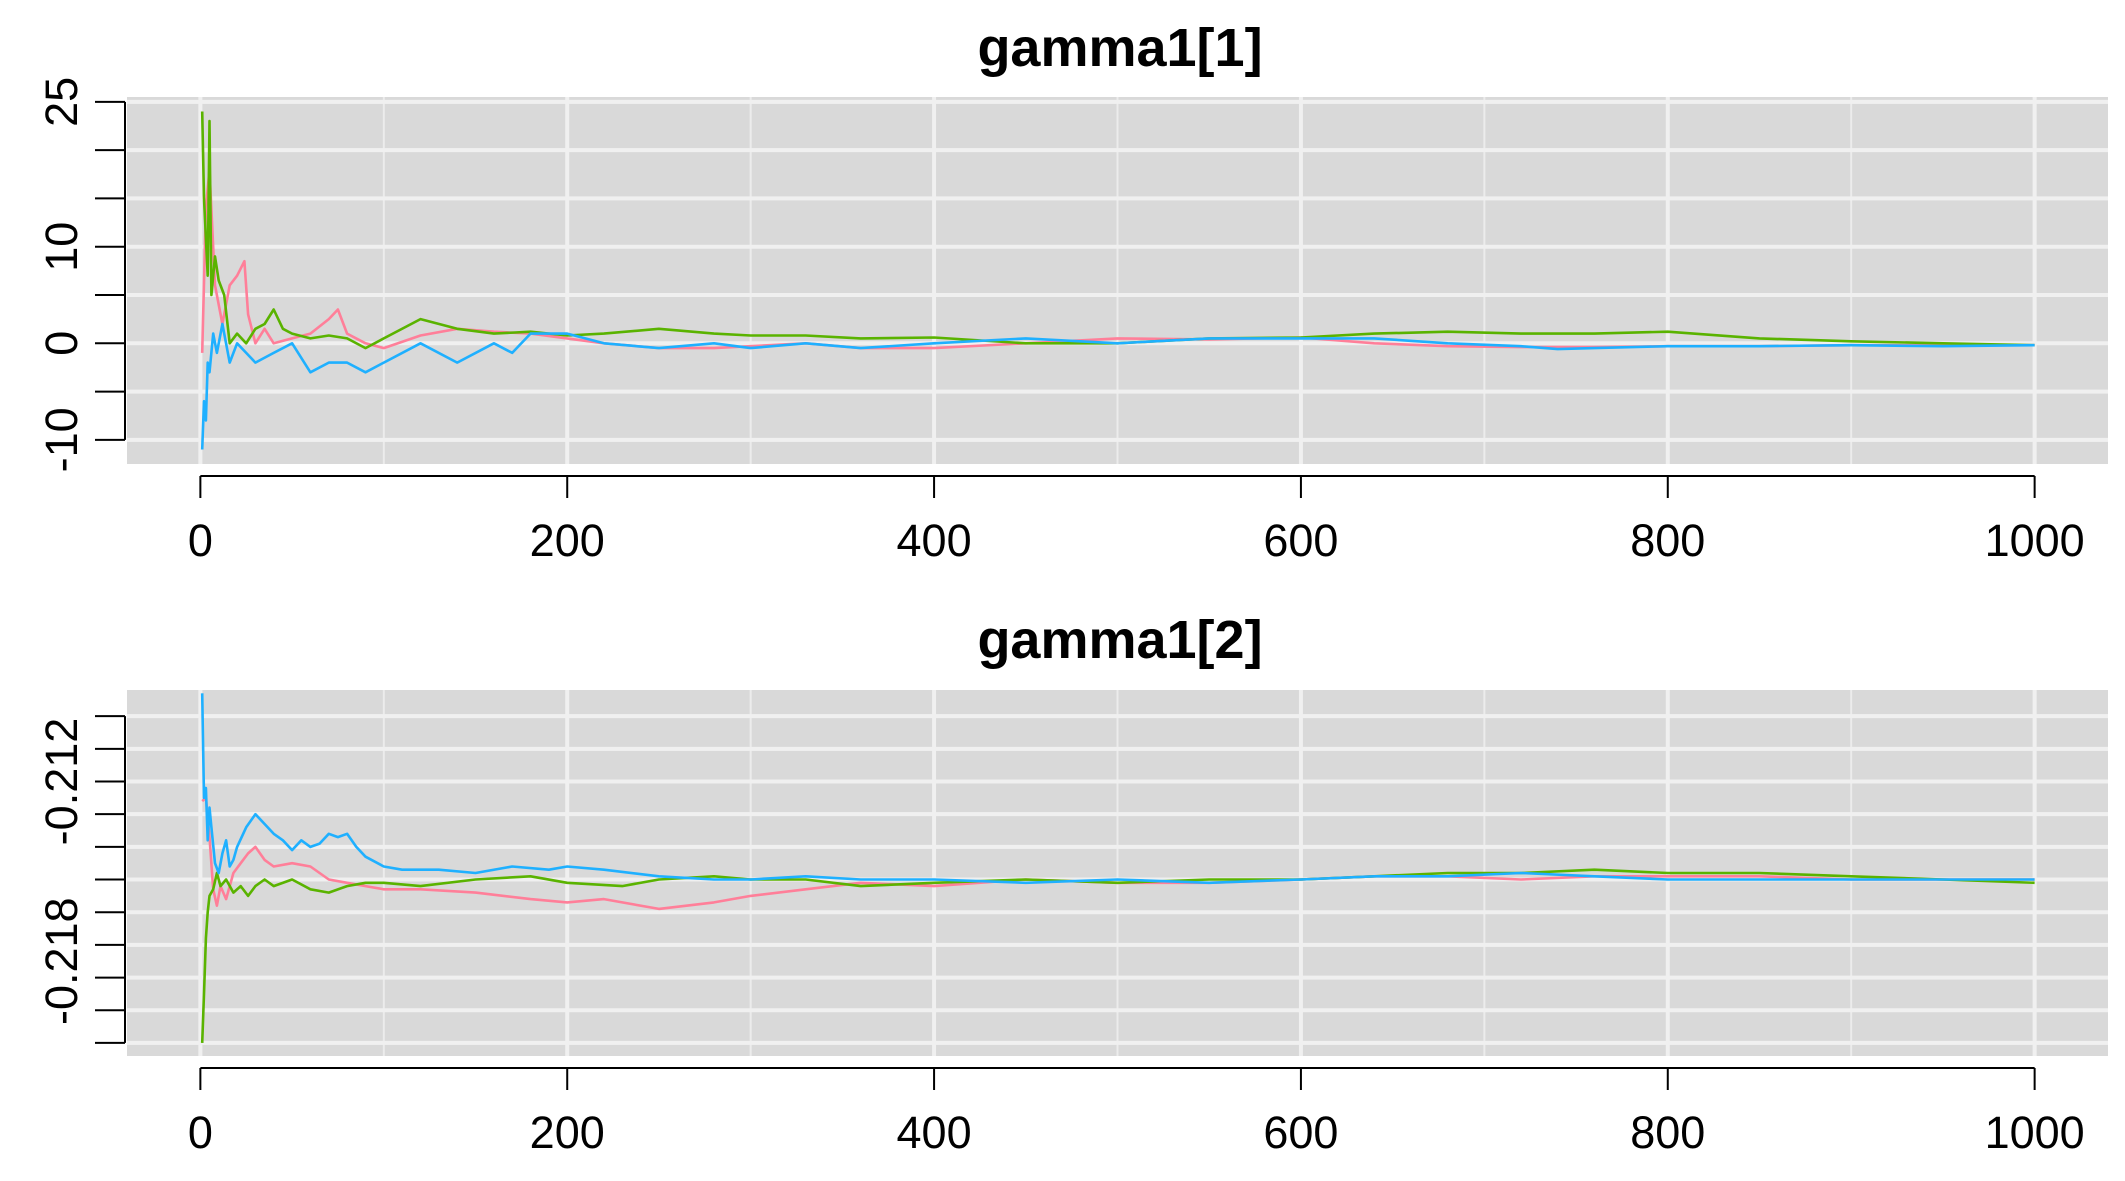  Describe the element at coordinates (61, 439) in the screenshot. I see `y-tick-label: -10` at that location.